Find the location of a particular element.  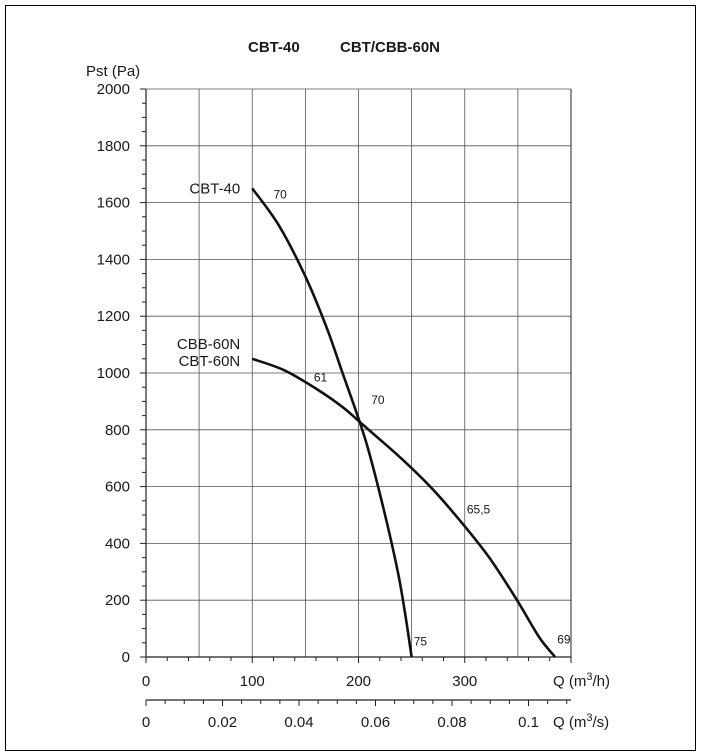

efficiency-label: 61 is located at coordinates (321, 378).